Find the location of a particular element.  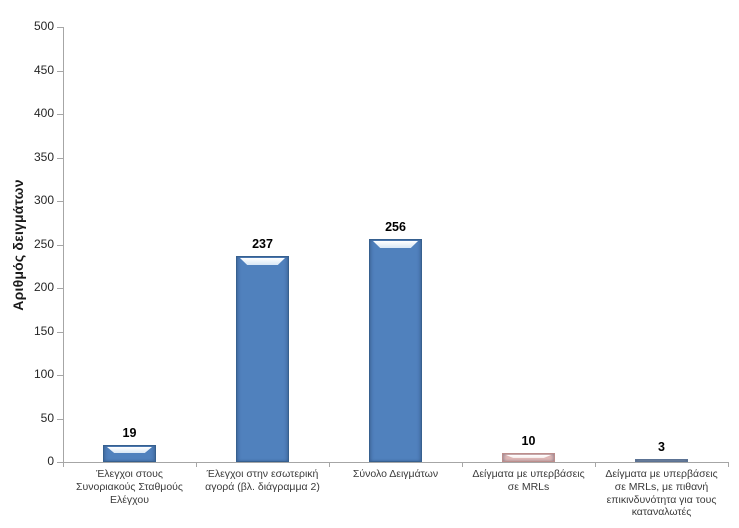

y-tick-label: 200 is located at coordinates (43, 287).